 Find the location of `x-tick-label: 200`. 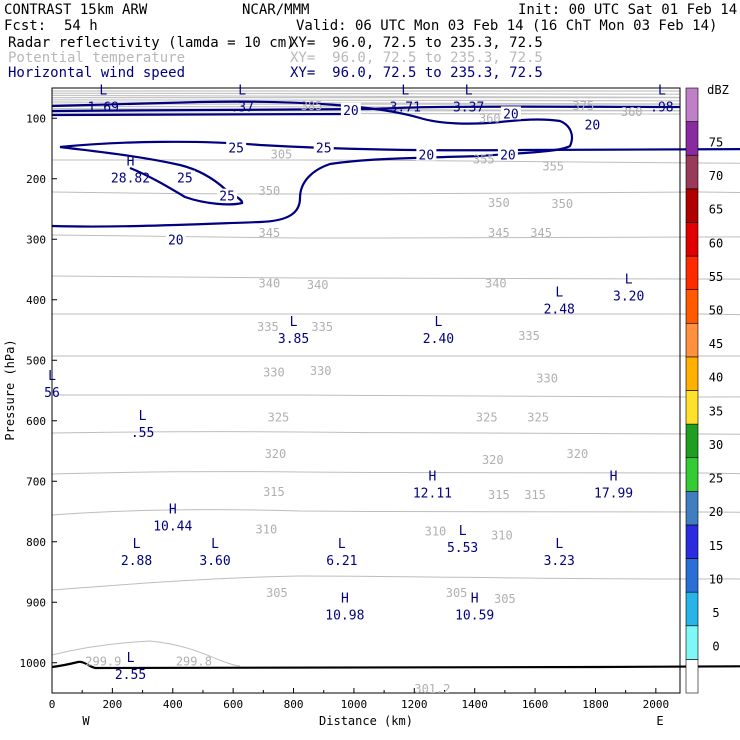

x-tick-label: 200 is located at coordinates (112, 704).